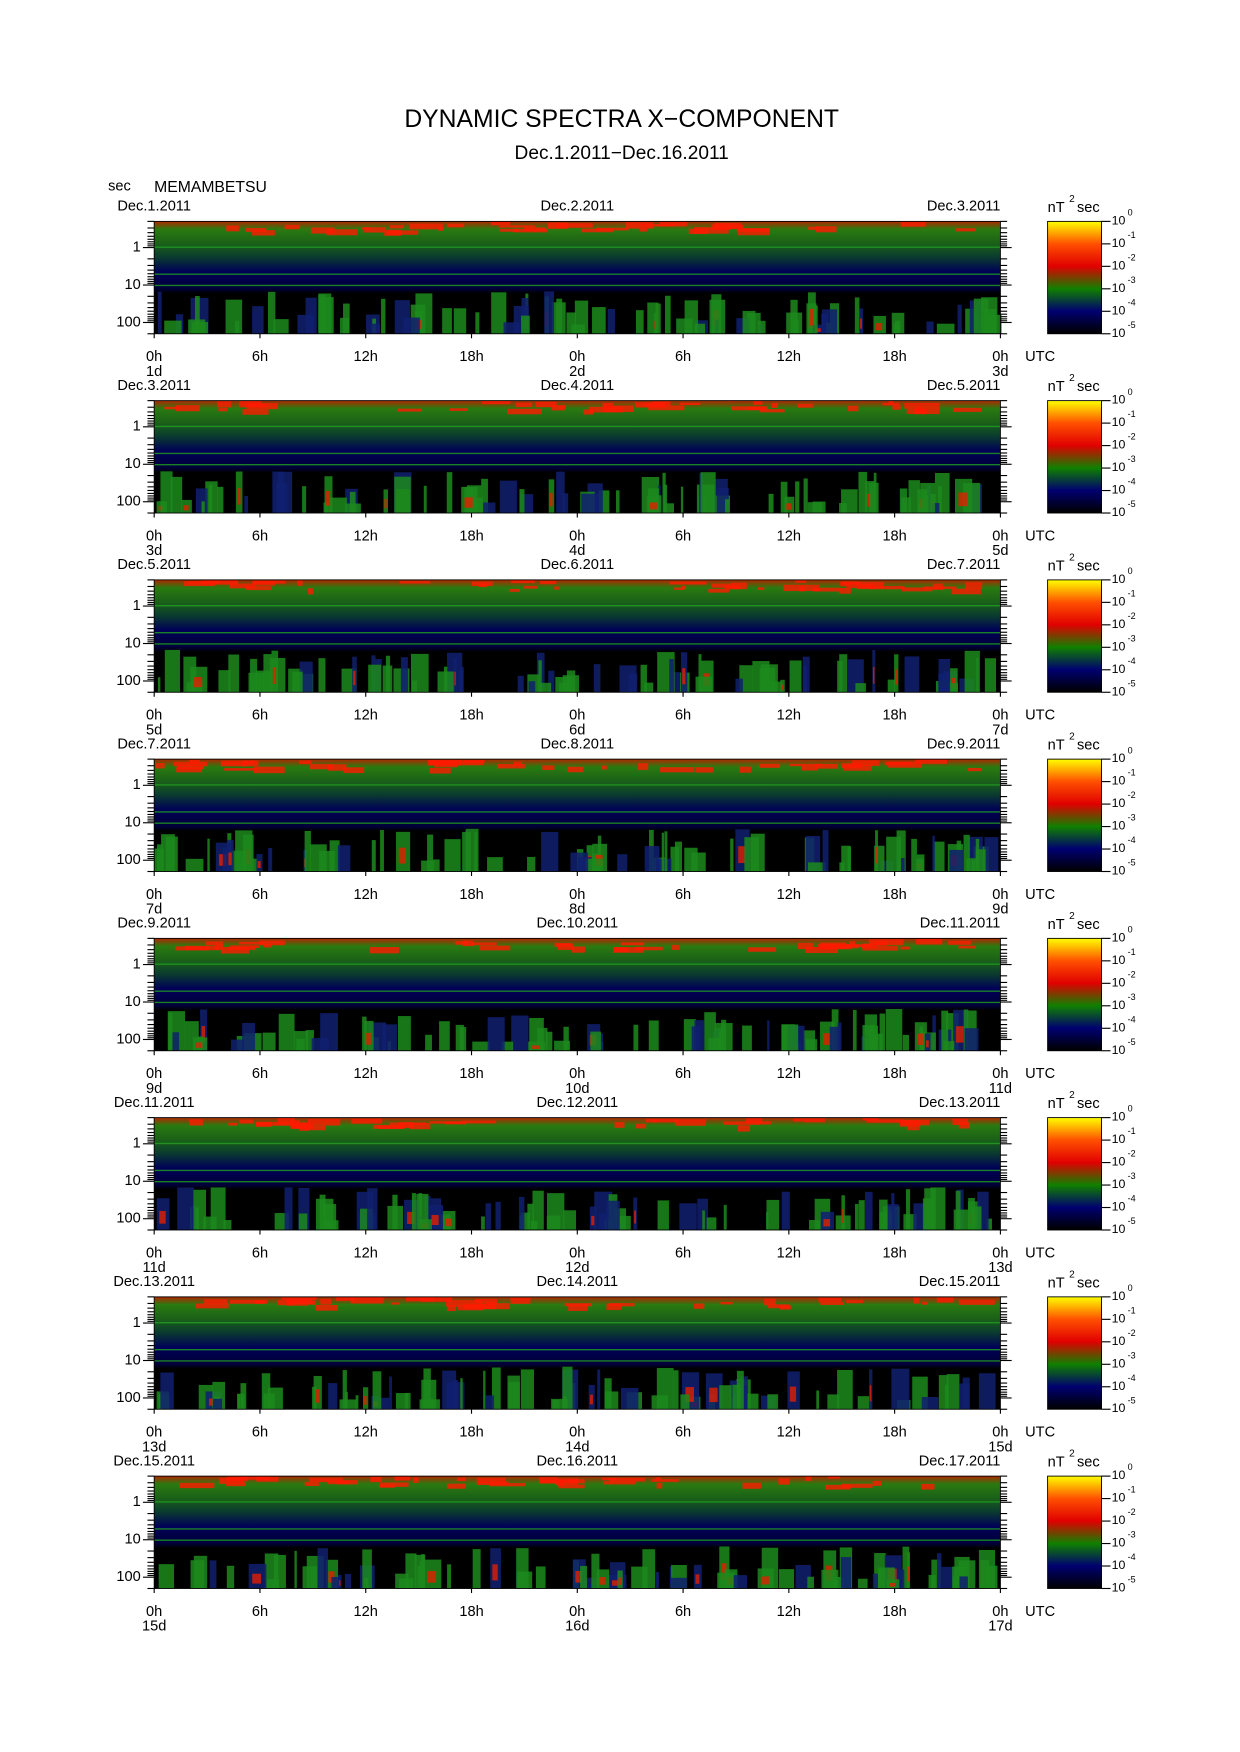 The image size is (1240, 1752). What do you see at coordinates (1040, 1074) in the screenshot?
I see `x-unit: UTC` at bounding box center [1040, 1074].